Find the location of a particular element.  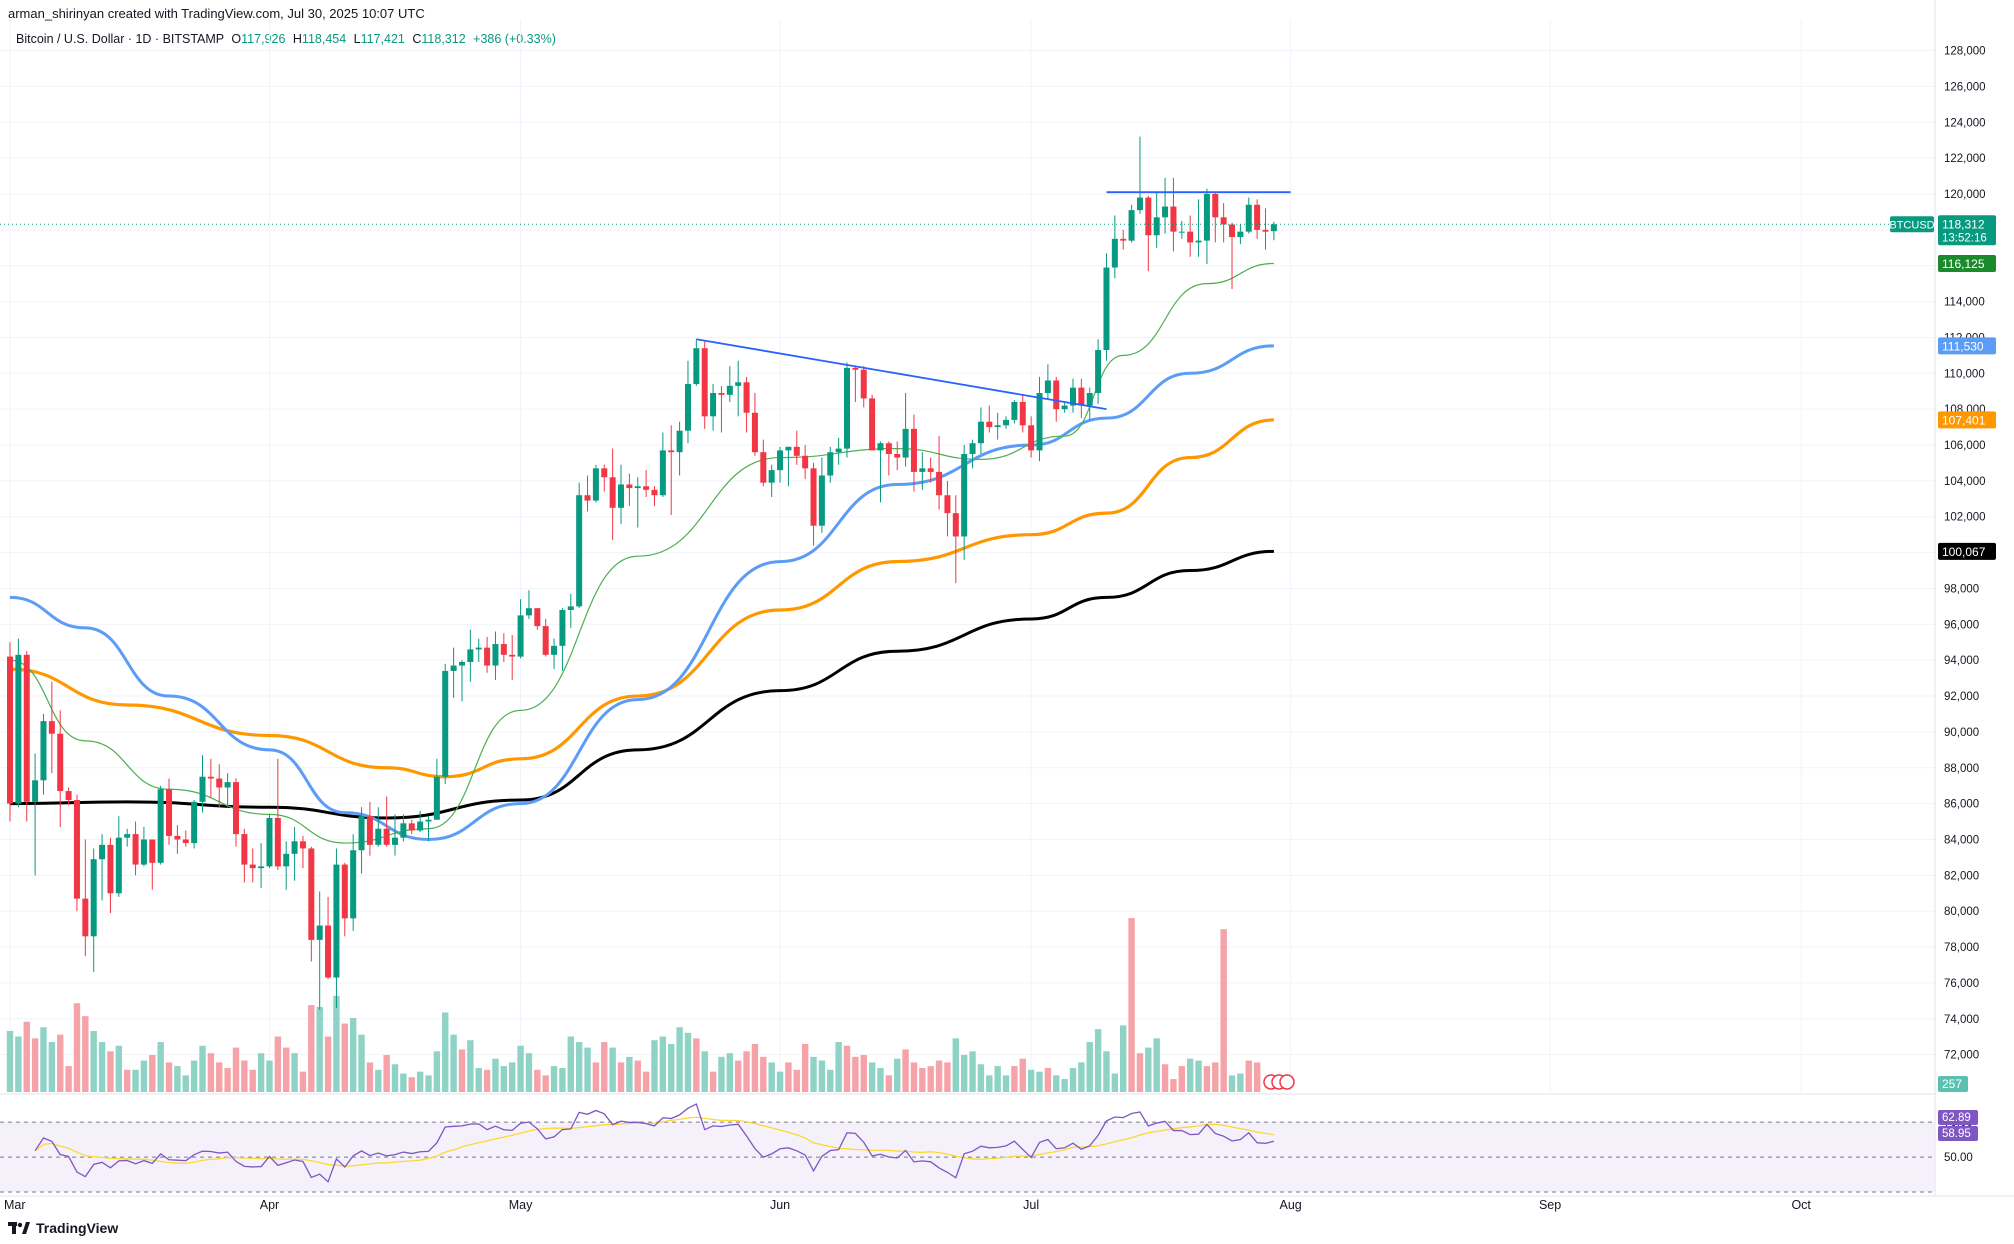

price-label-countdown: 13:52:16 is located at coordinates (1964, 238).